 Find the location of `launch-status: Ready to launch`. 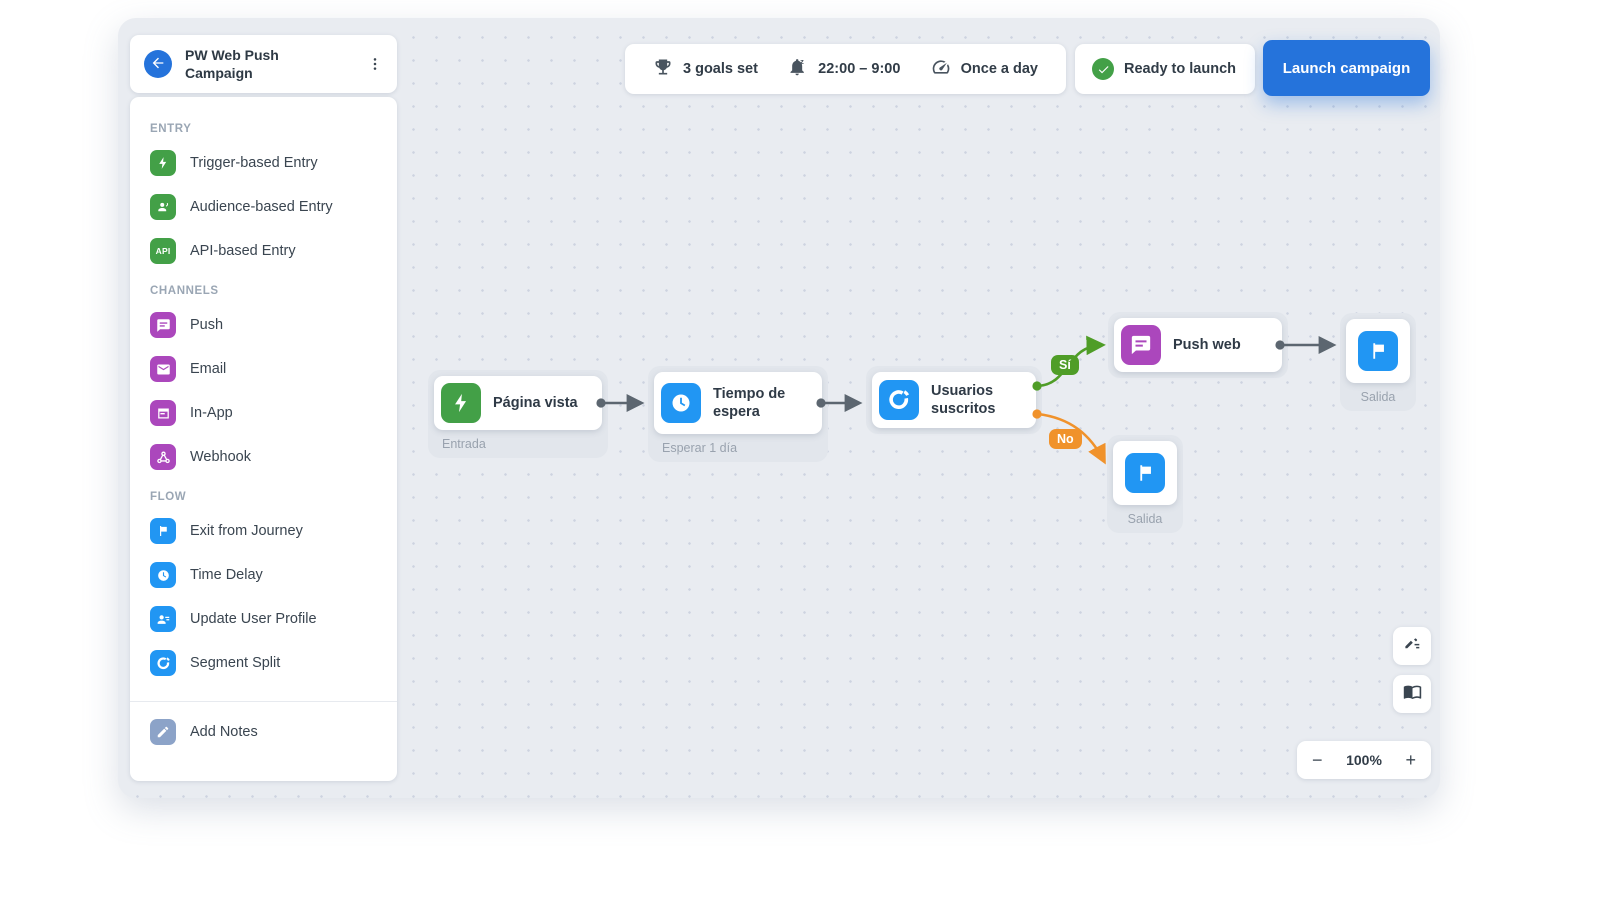

launch-status: Ready to launch is located at coordinates (1165, 69).